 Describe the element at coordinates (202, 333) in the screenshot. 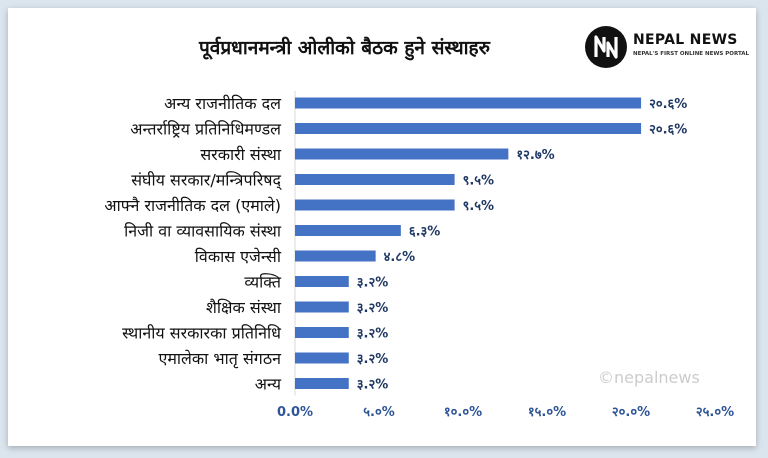

I see `category-label: स्थानीय सरकारका प्रतिनिधि` at that location.